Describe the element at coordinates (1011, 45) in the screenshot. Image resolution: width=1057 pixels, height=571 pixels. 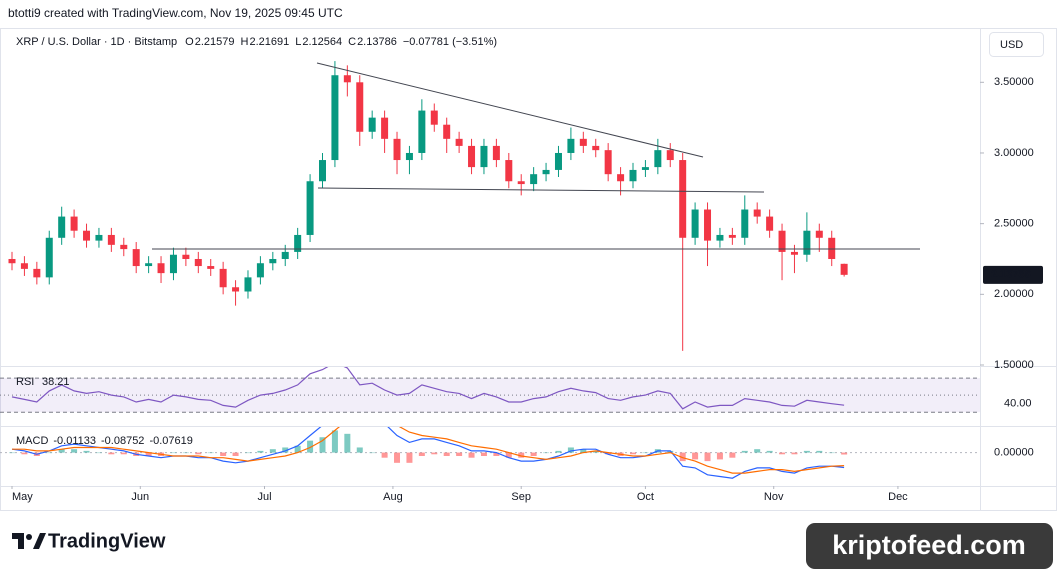
I see `currency: USD` at that location.